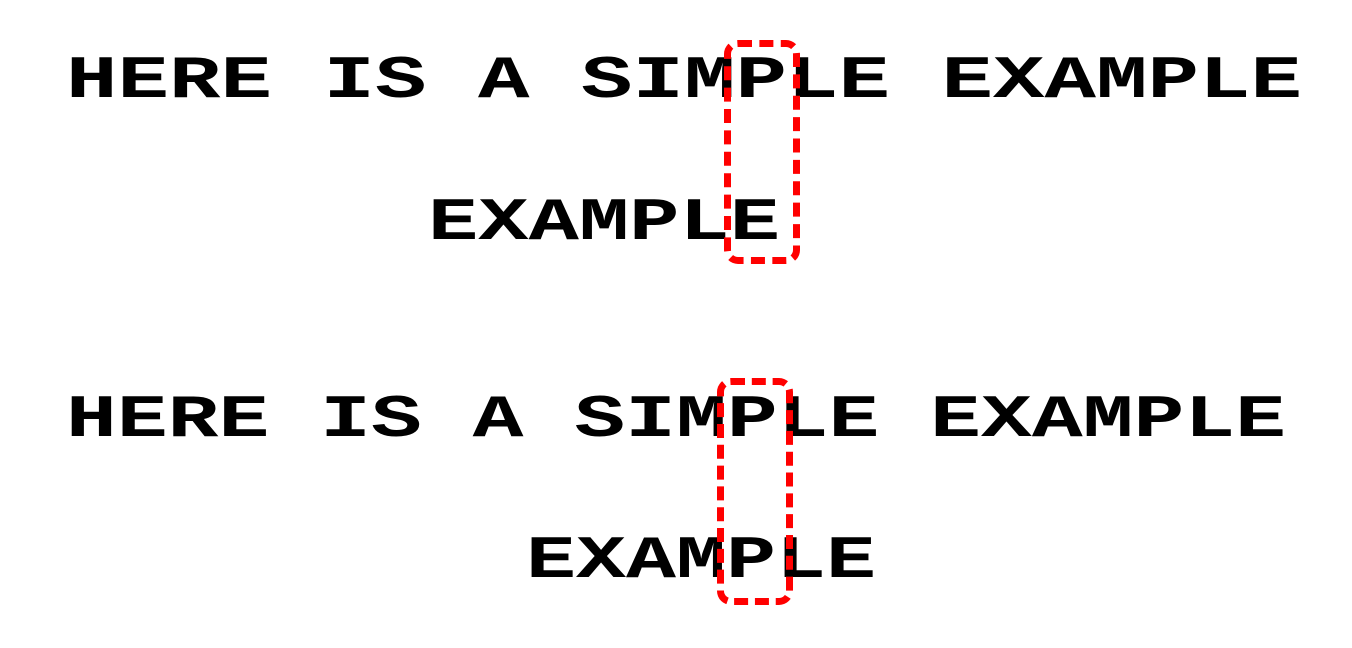  What do you see at coordinates (684, 82) in the screenshot?
I see `top-sentence: HERE IS A SIMPLE EXAMPLE` at bounding box center [684, 82].